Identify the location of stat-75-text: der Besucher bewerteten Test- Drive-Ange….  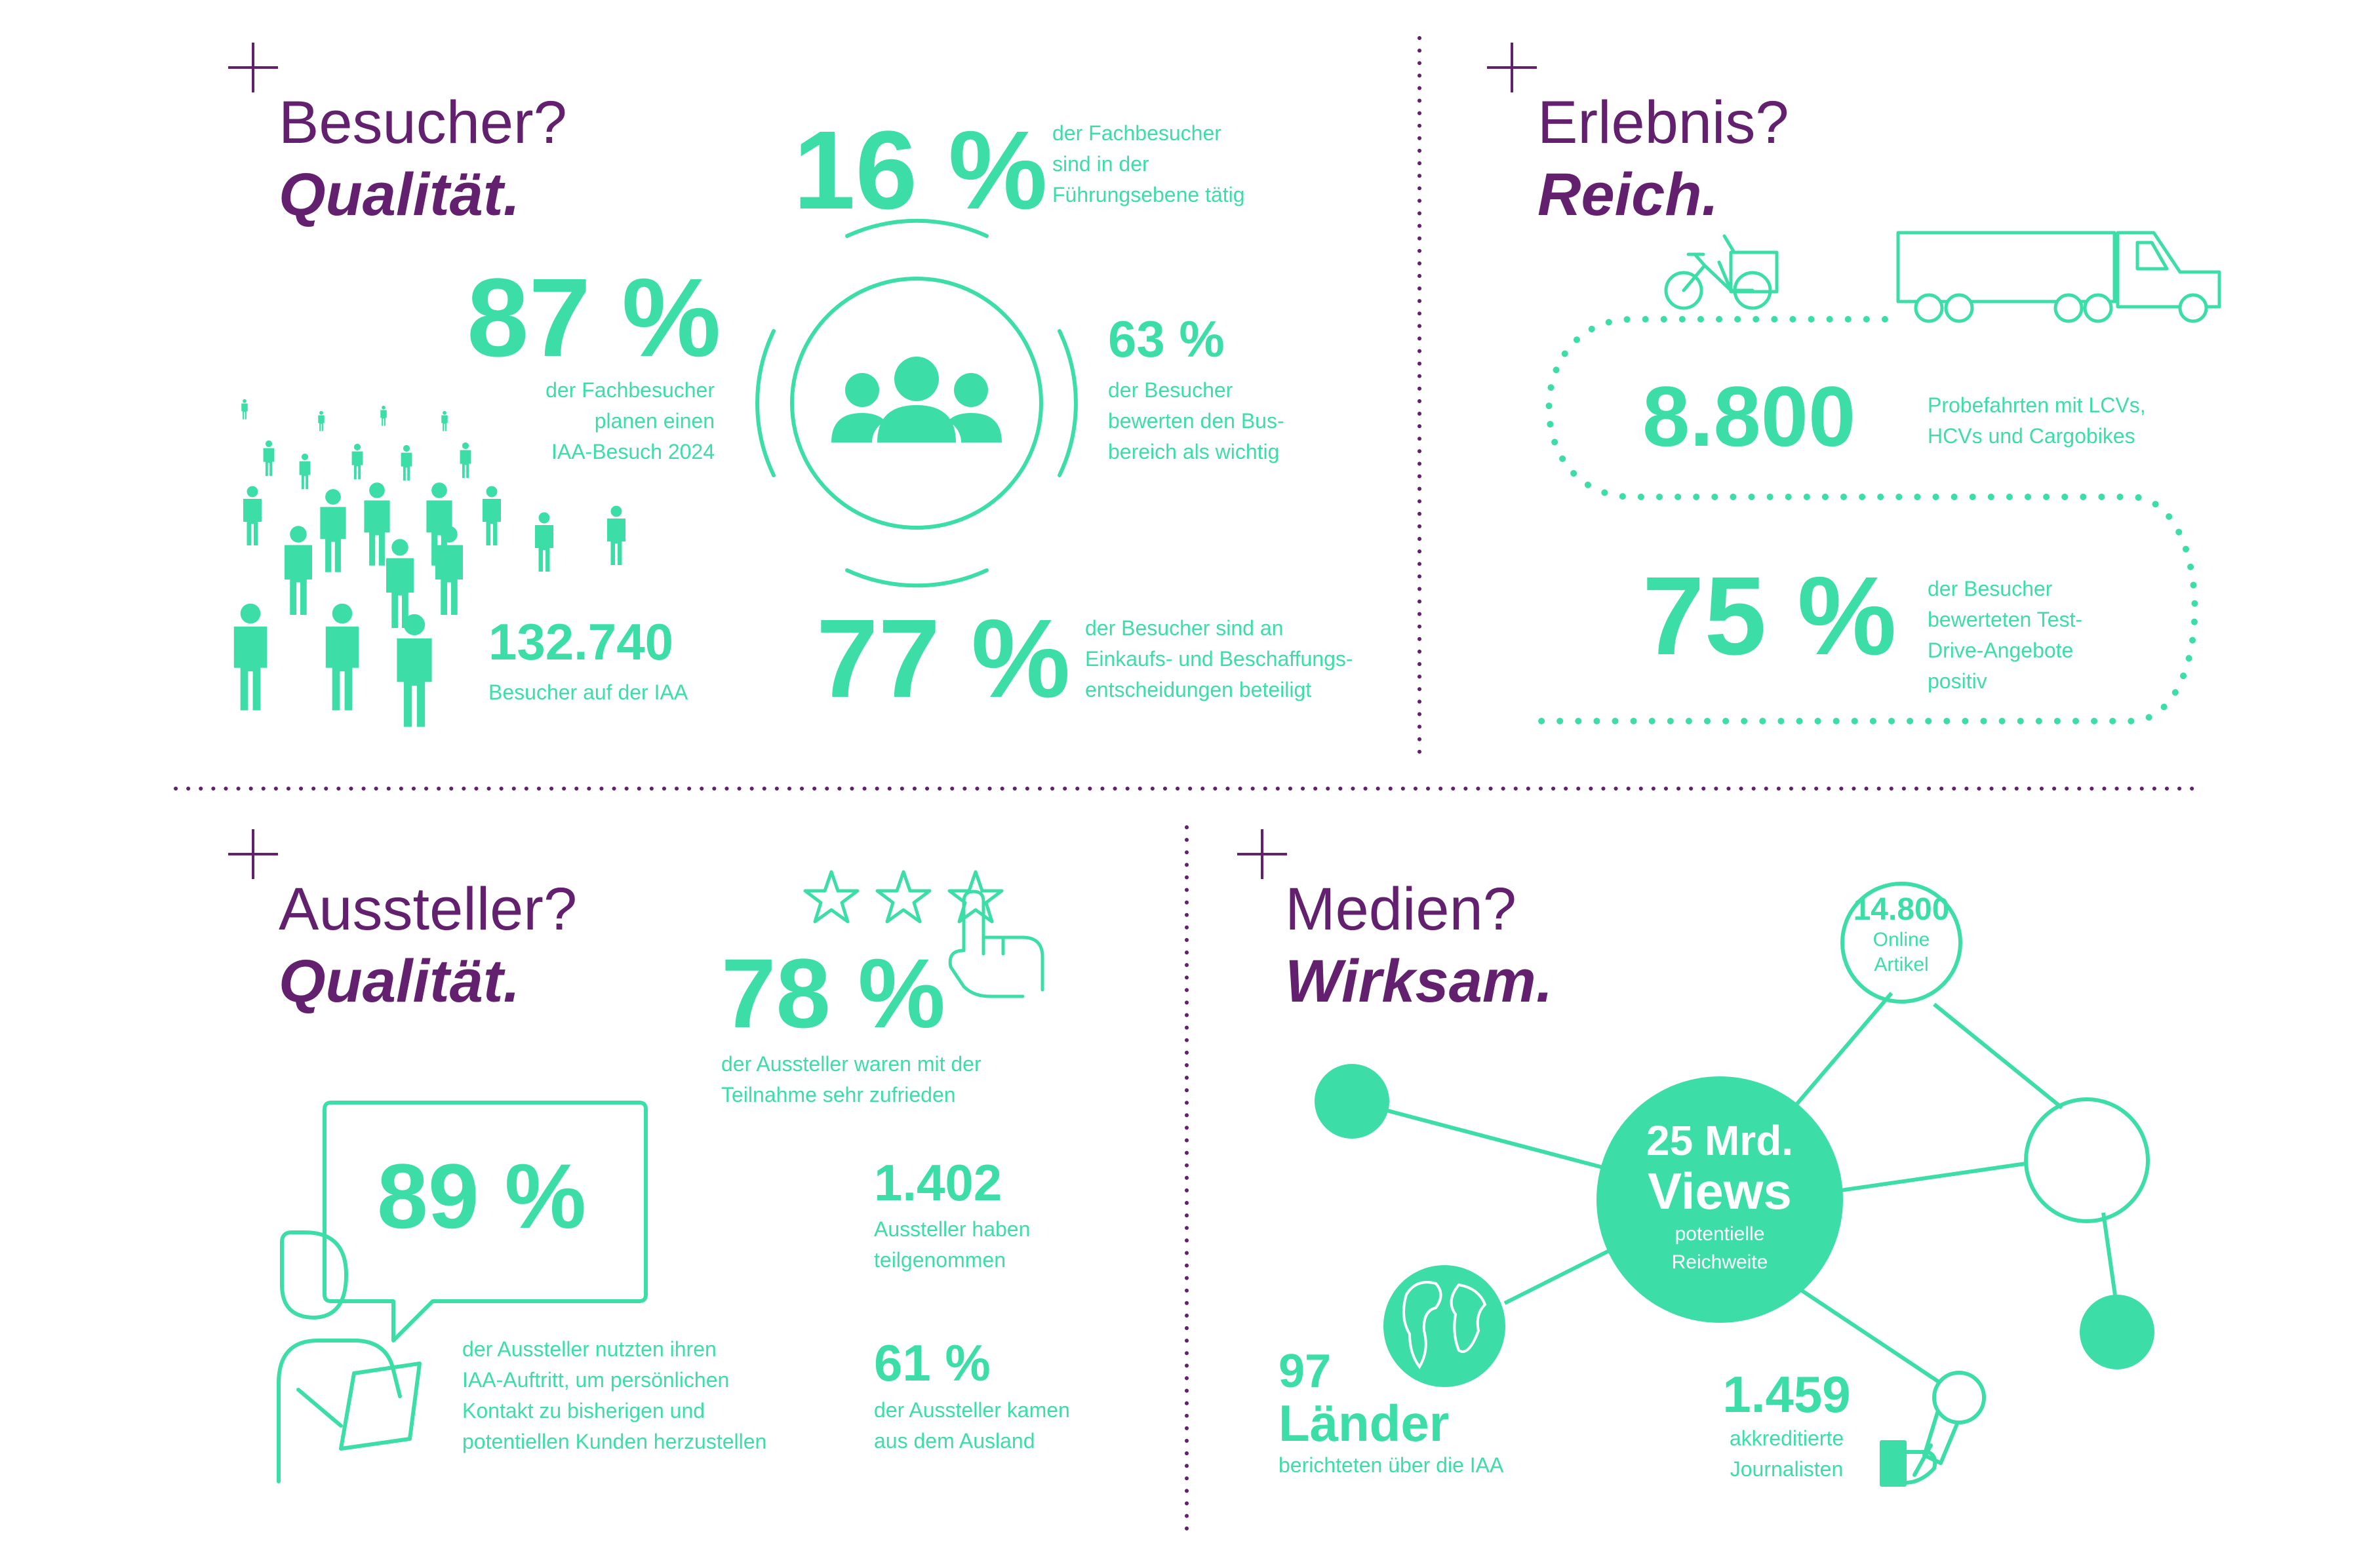
(2005, 635).